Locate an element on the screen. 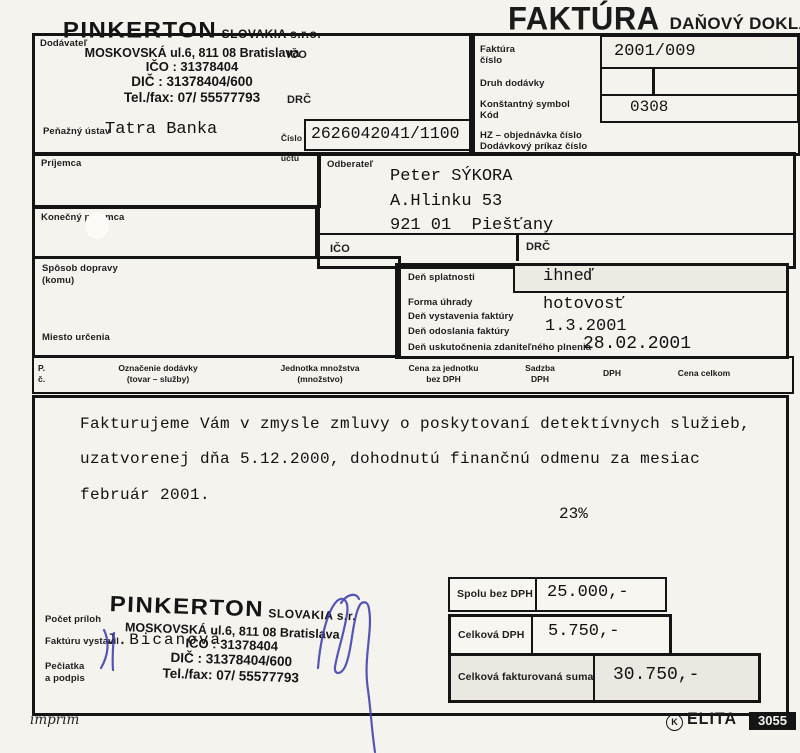 Image resolution: width=800 pixels, height=753 pixels. supplier-drc-label: DRČ is located at coordinates (299, 100).